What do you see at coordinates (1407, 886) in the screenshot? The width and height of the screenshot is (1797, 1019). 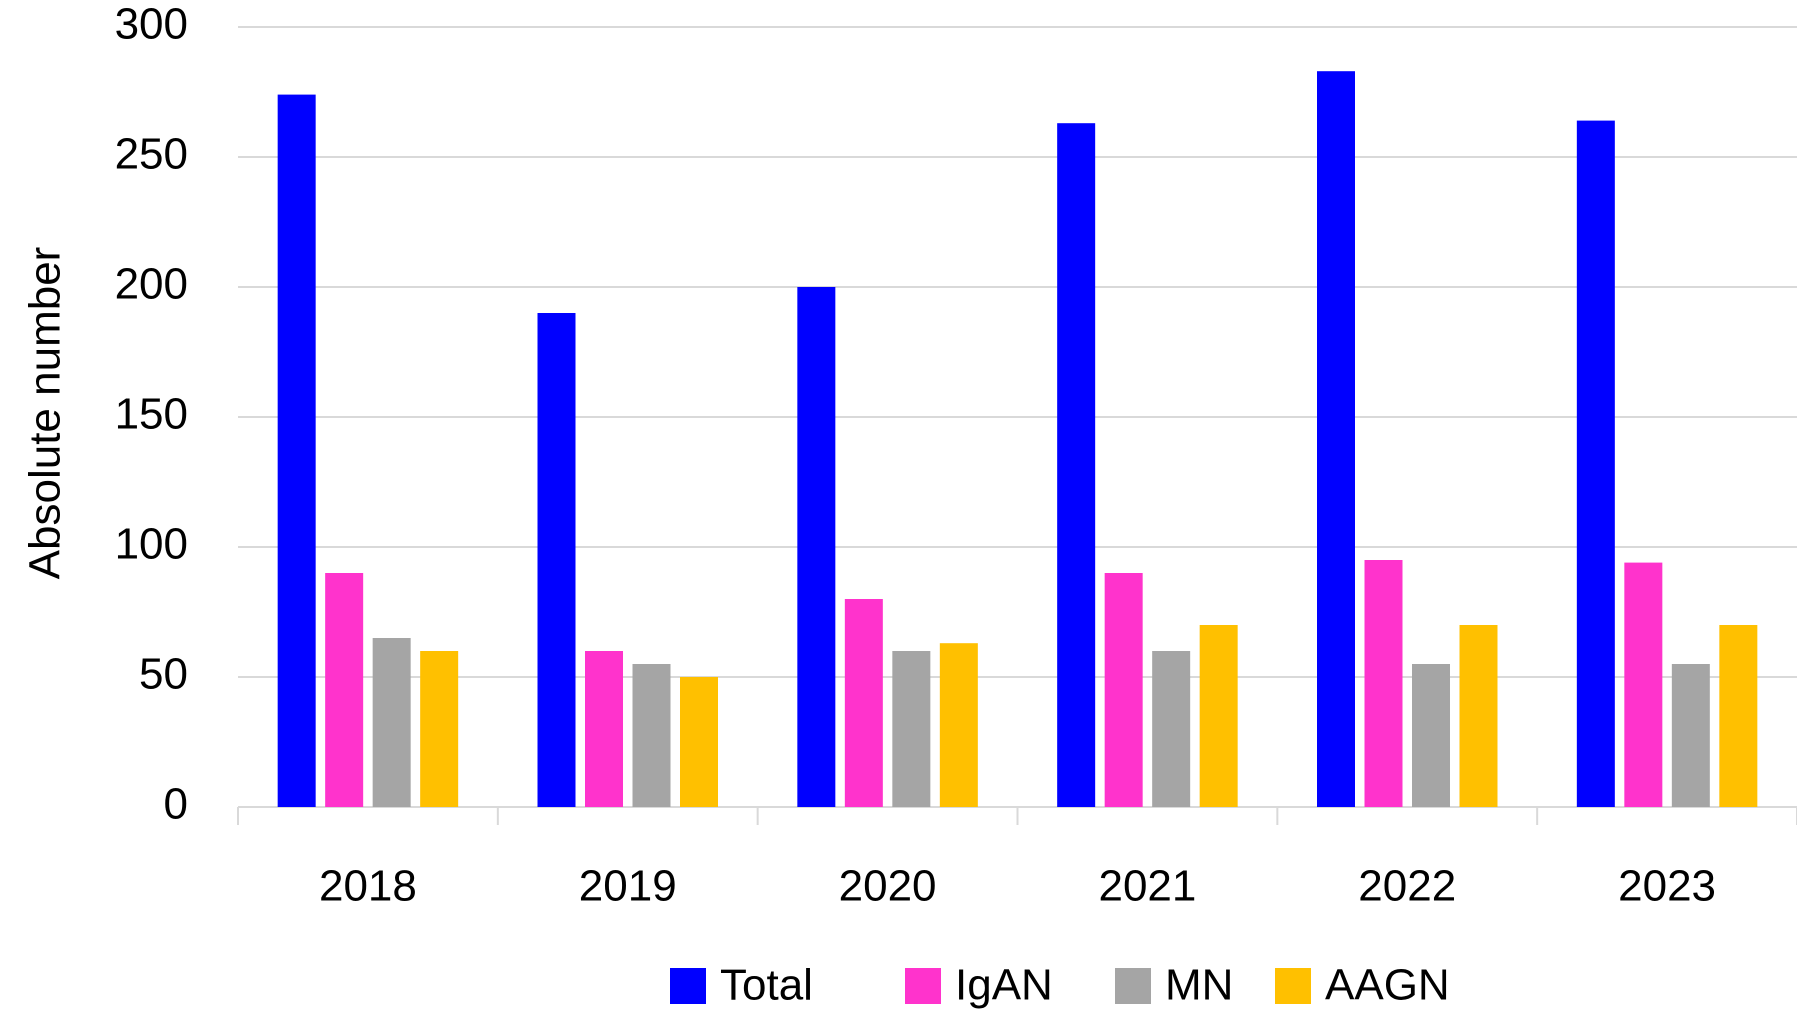 I see `x-tick-label: 2022` at bounding box center [1407, 886].